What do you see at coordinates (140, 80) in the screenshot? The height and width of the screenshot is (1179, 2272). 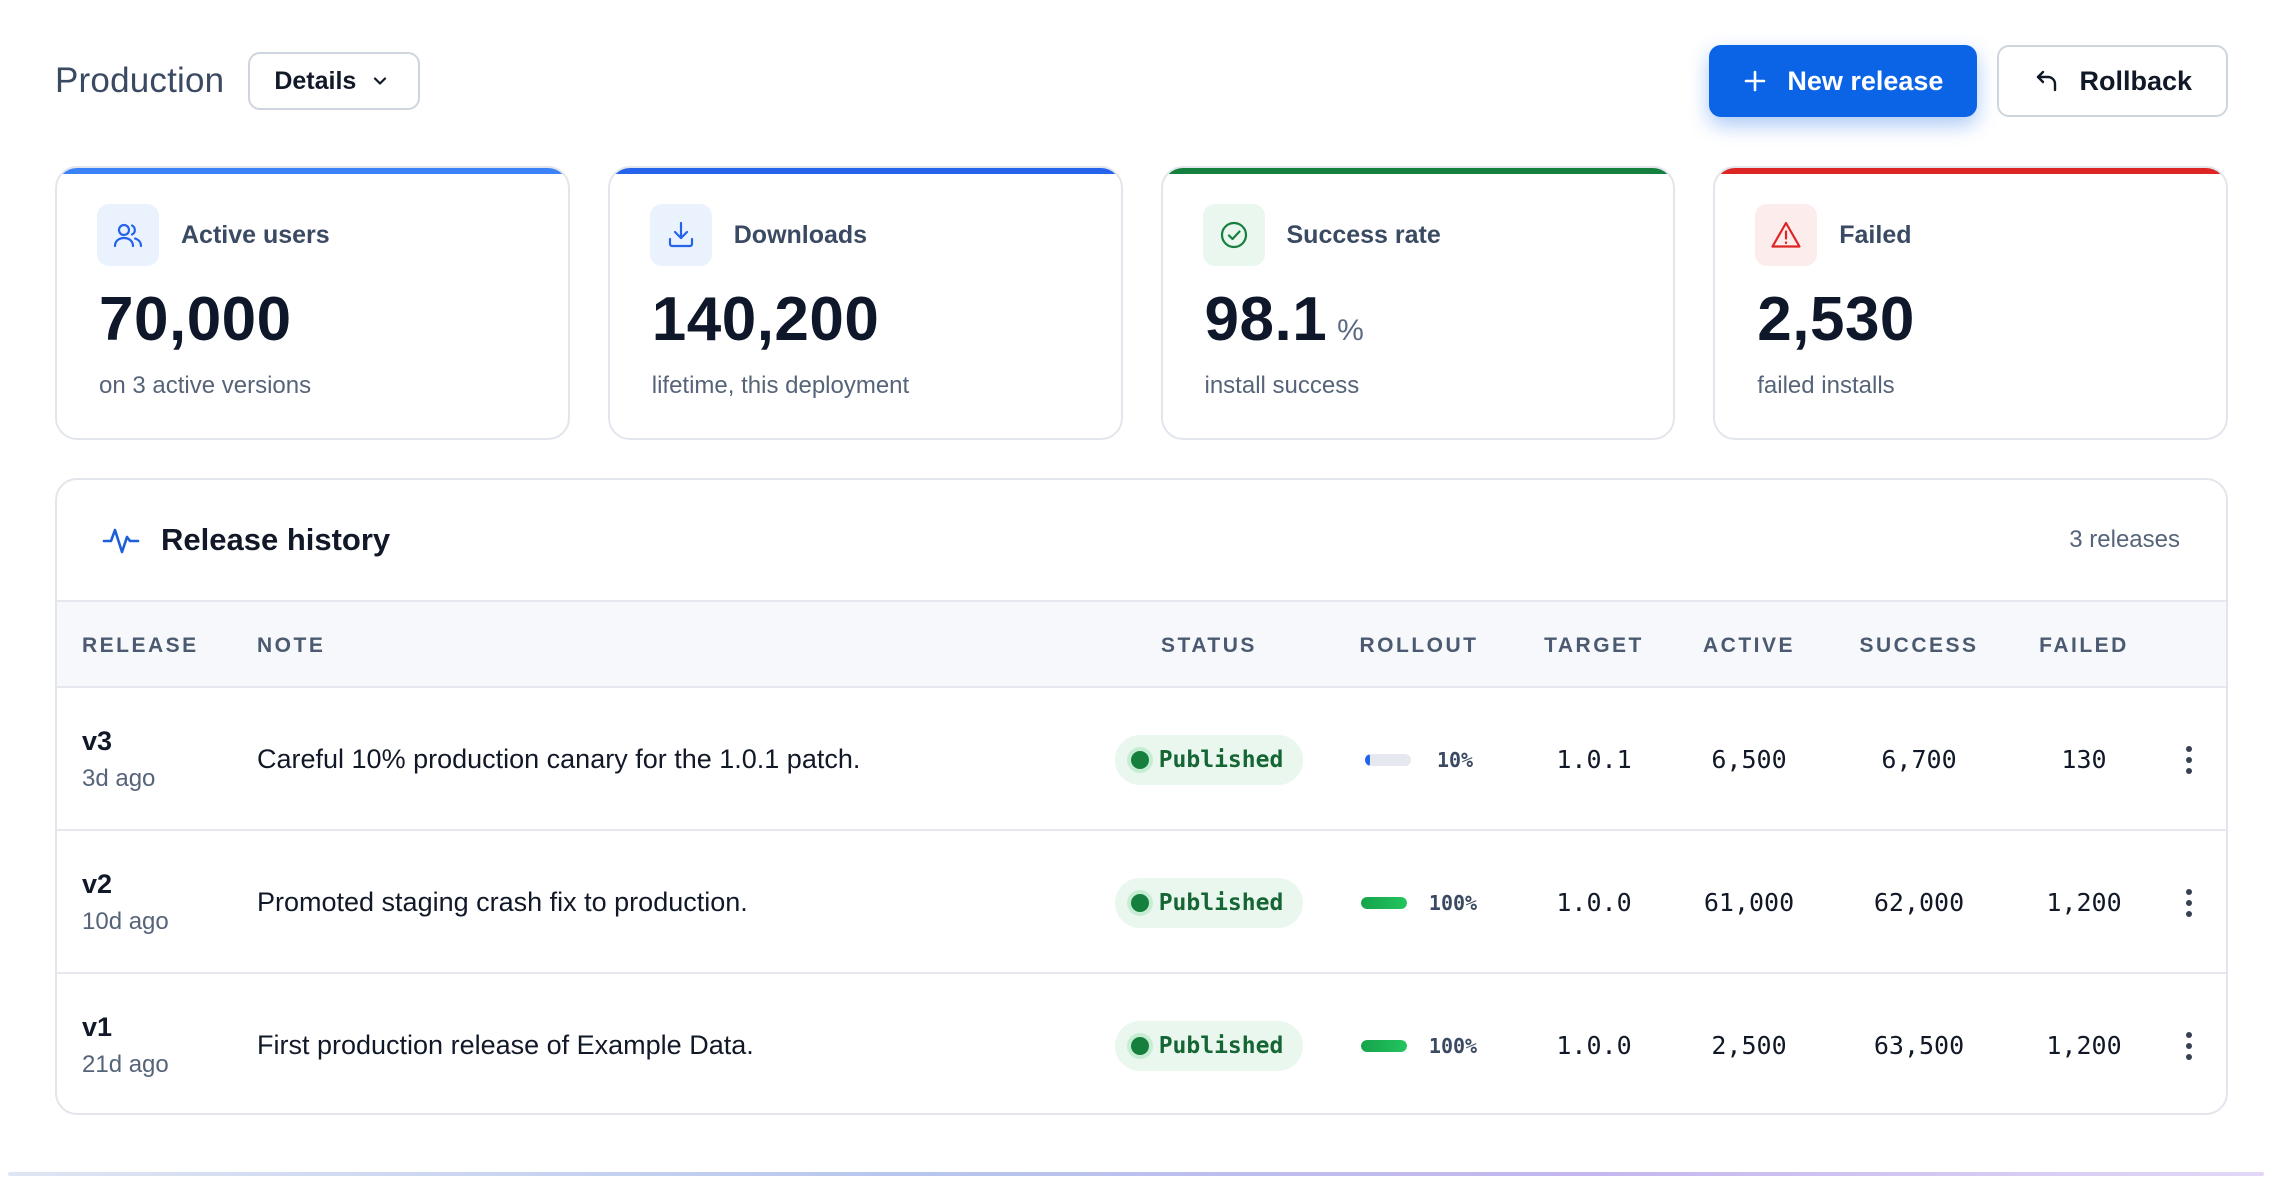 I see `page-title: Production` at bounding box center [140, 80].